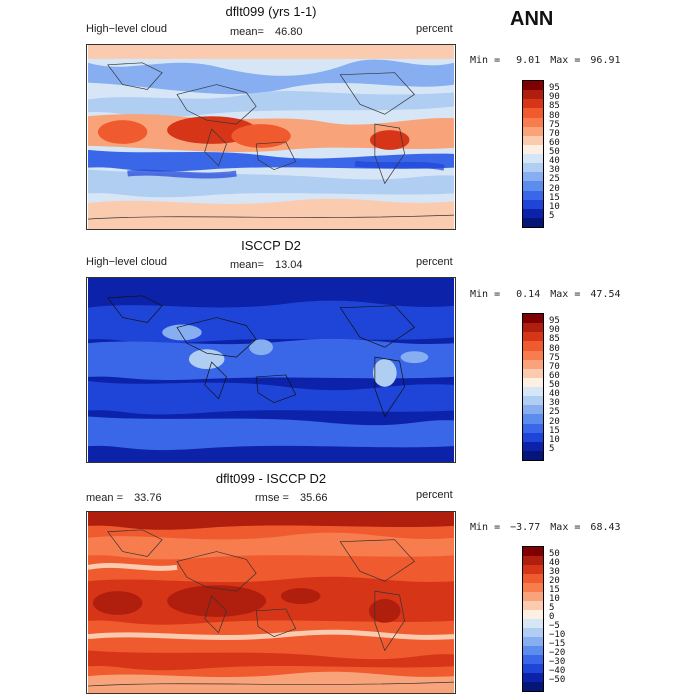  Describe the element at coordinates (554, 115) in the screenshot. I see `colorbar-tick-label: 80` at that location.